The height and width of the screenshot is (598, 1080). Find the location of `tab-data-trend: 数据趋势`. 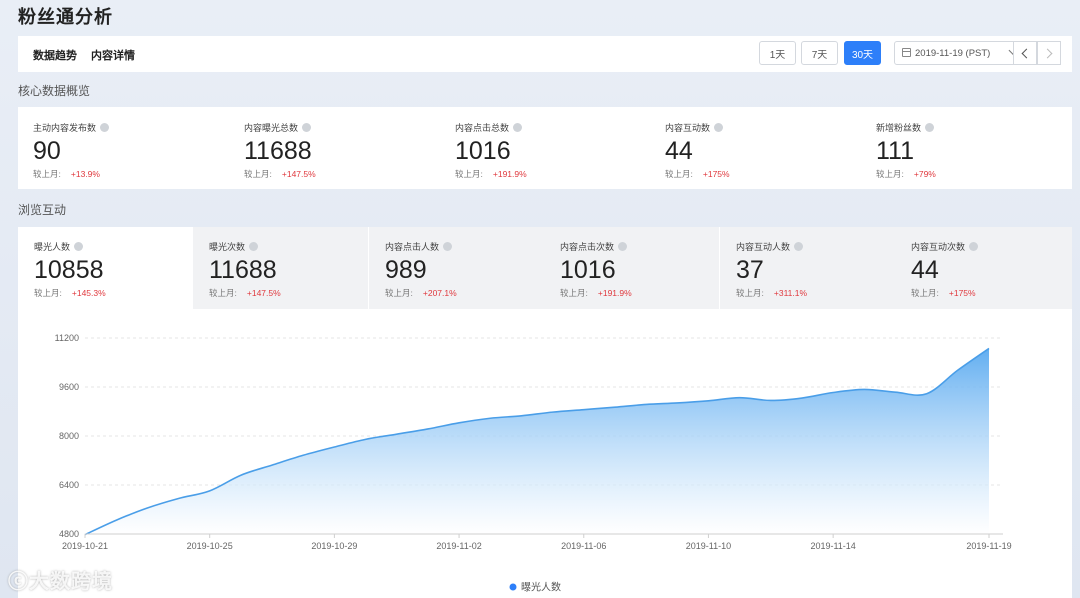

tab-data-trend: 数据趋势 is located at coordinates (55, 56).